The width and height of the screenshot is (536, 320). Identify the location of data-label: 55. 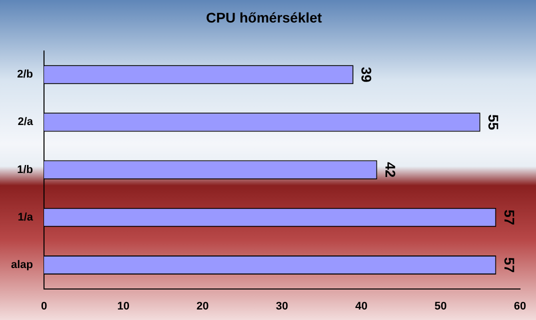
(493, 122).